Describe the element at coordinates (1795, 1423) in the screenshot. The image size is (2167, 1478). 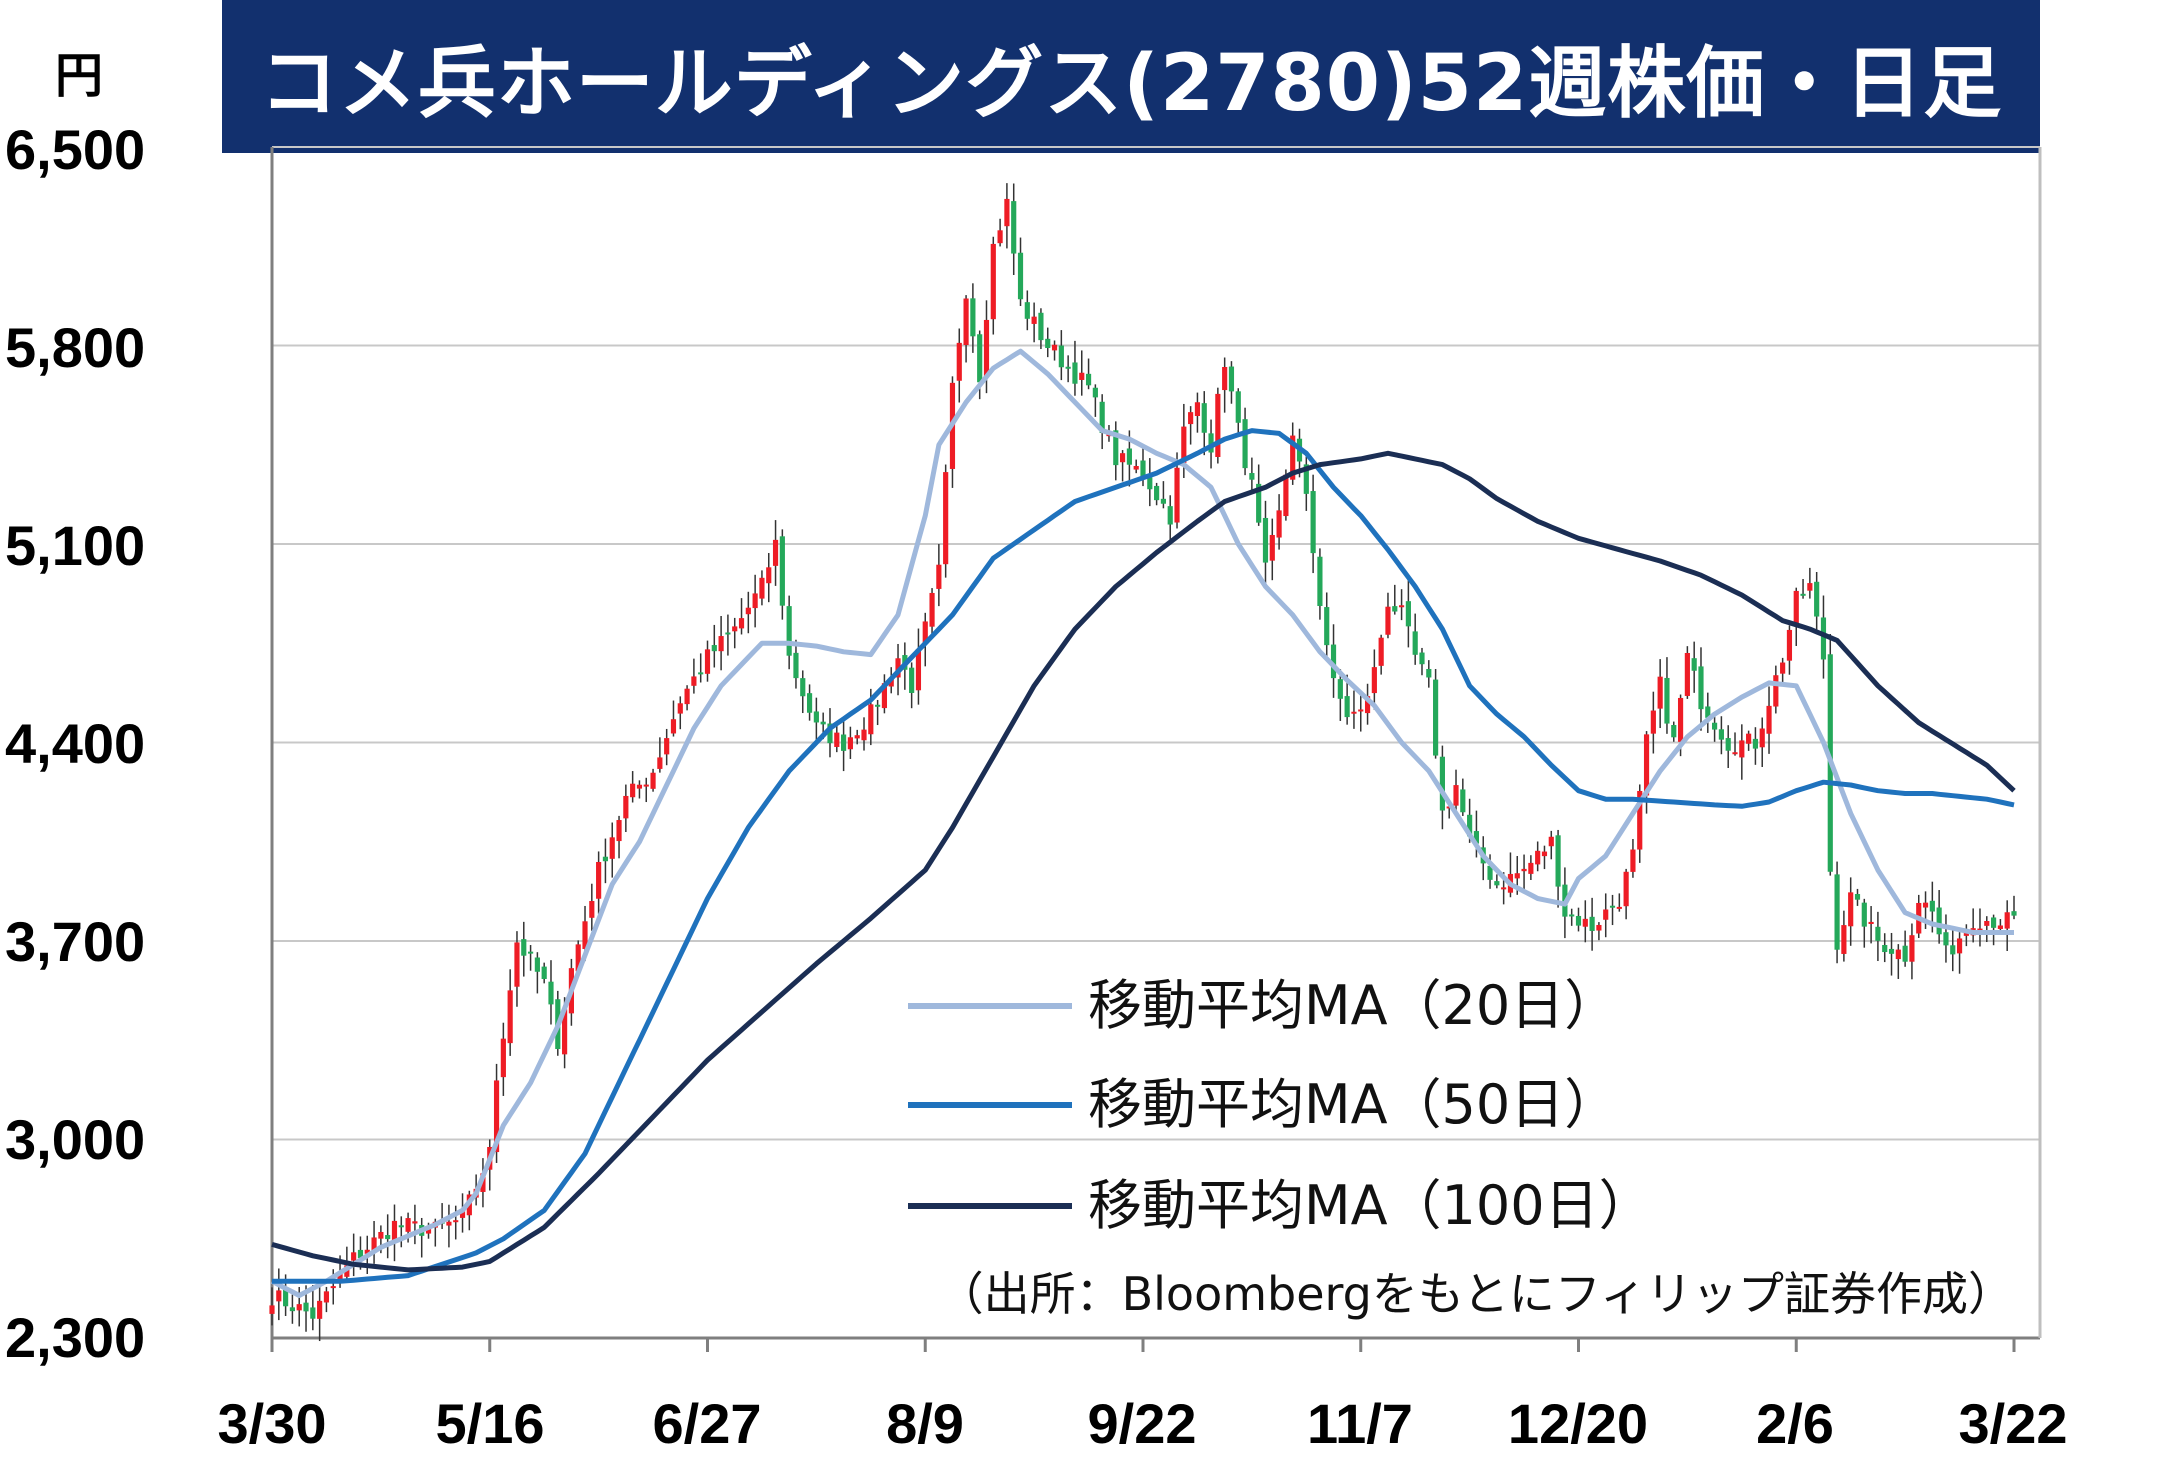
I see `x-tick-label: 2/6` at that location.